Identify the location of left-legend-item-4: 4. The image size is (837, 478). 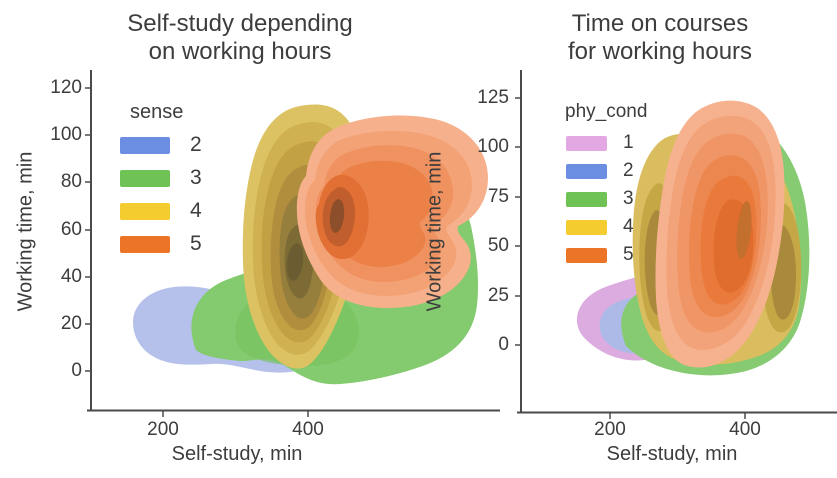
(161, 210).